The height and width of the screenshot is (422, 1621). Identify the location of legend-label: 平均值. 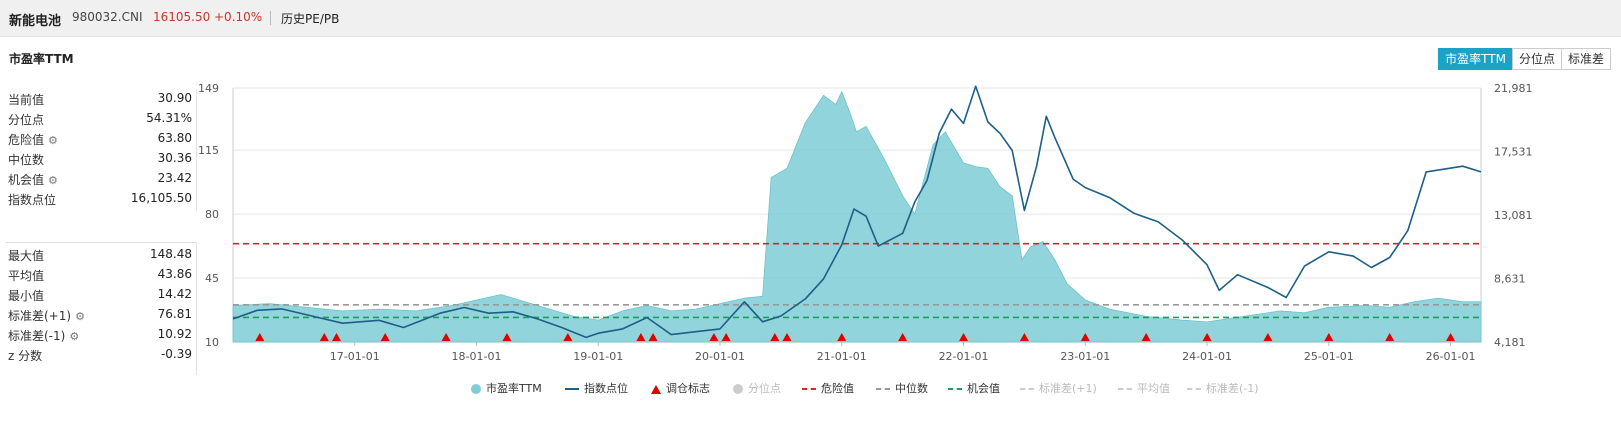
(1153, 388).